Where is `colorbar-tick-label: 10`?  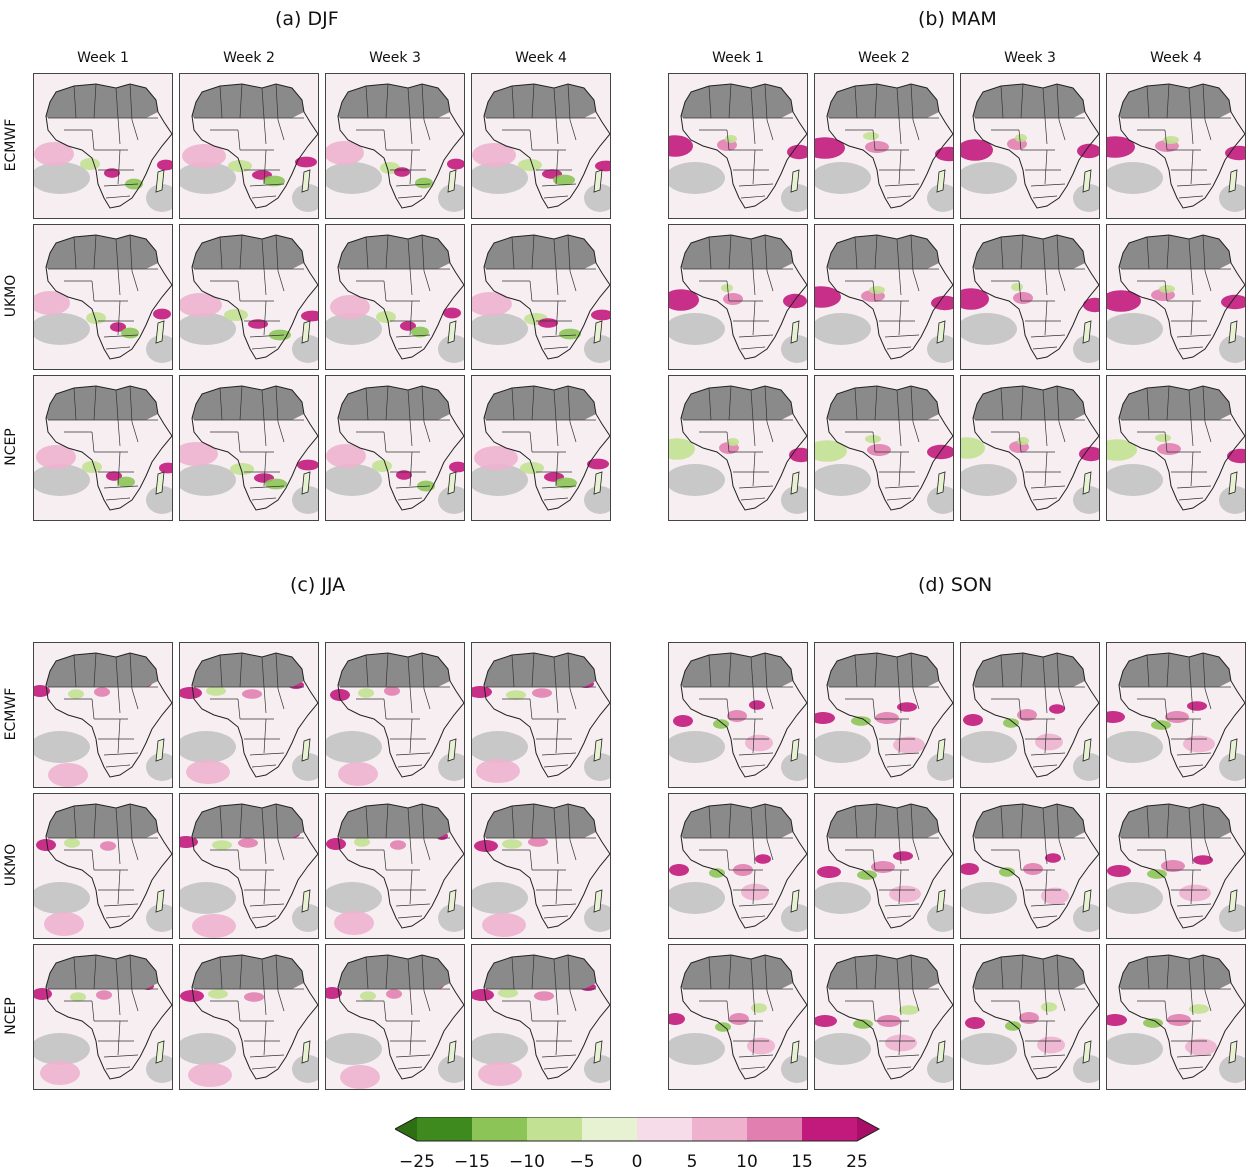 colorbar-tick-label: 10 is located at coordinates (747, 1162).